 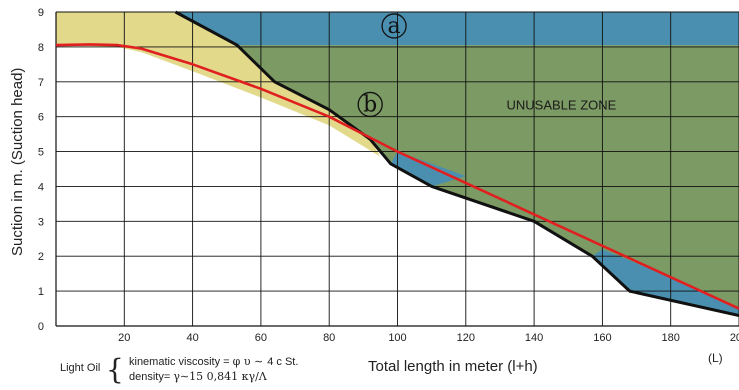 I want to click on viscosity-symbols: φ υ ∼, so click(x=248, y=361).